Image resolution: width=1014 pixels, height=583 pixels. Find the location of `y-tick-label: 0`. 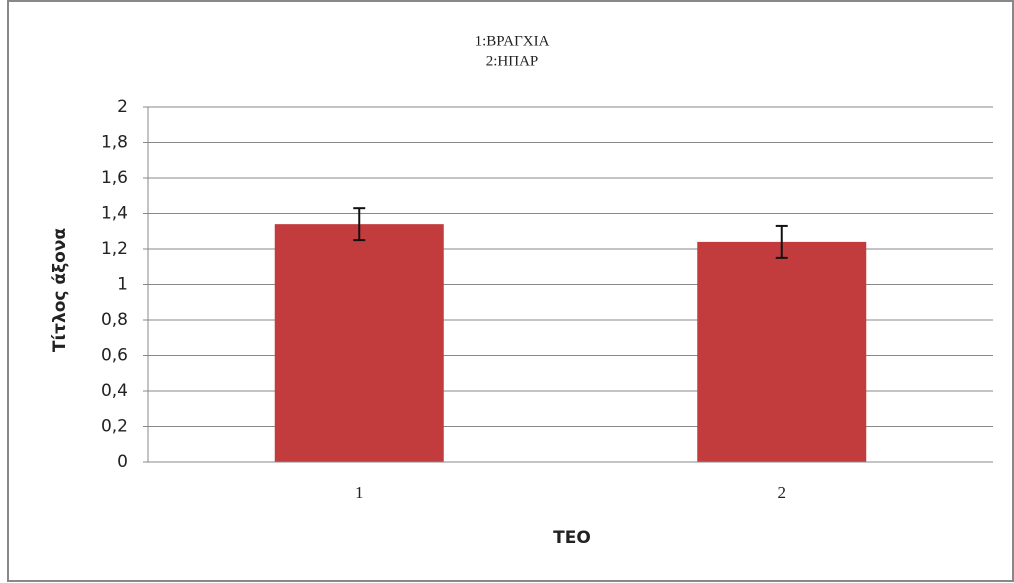

y-tick-label: 0 is located at coordinates (122, 462).